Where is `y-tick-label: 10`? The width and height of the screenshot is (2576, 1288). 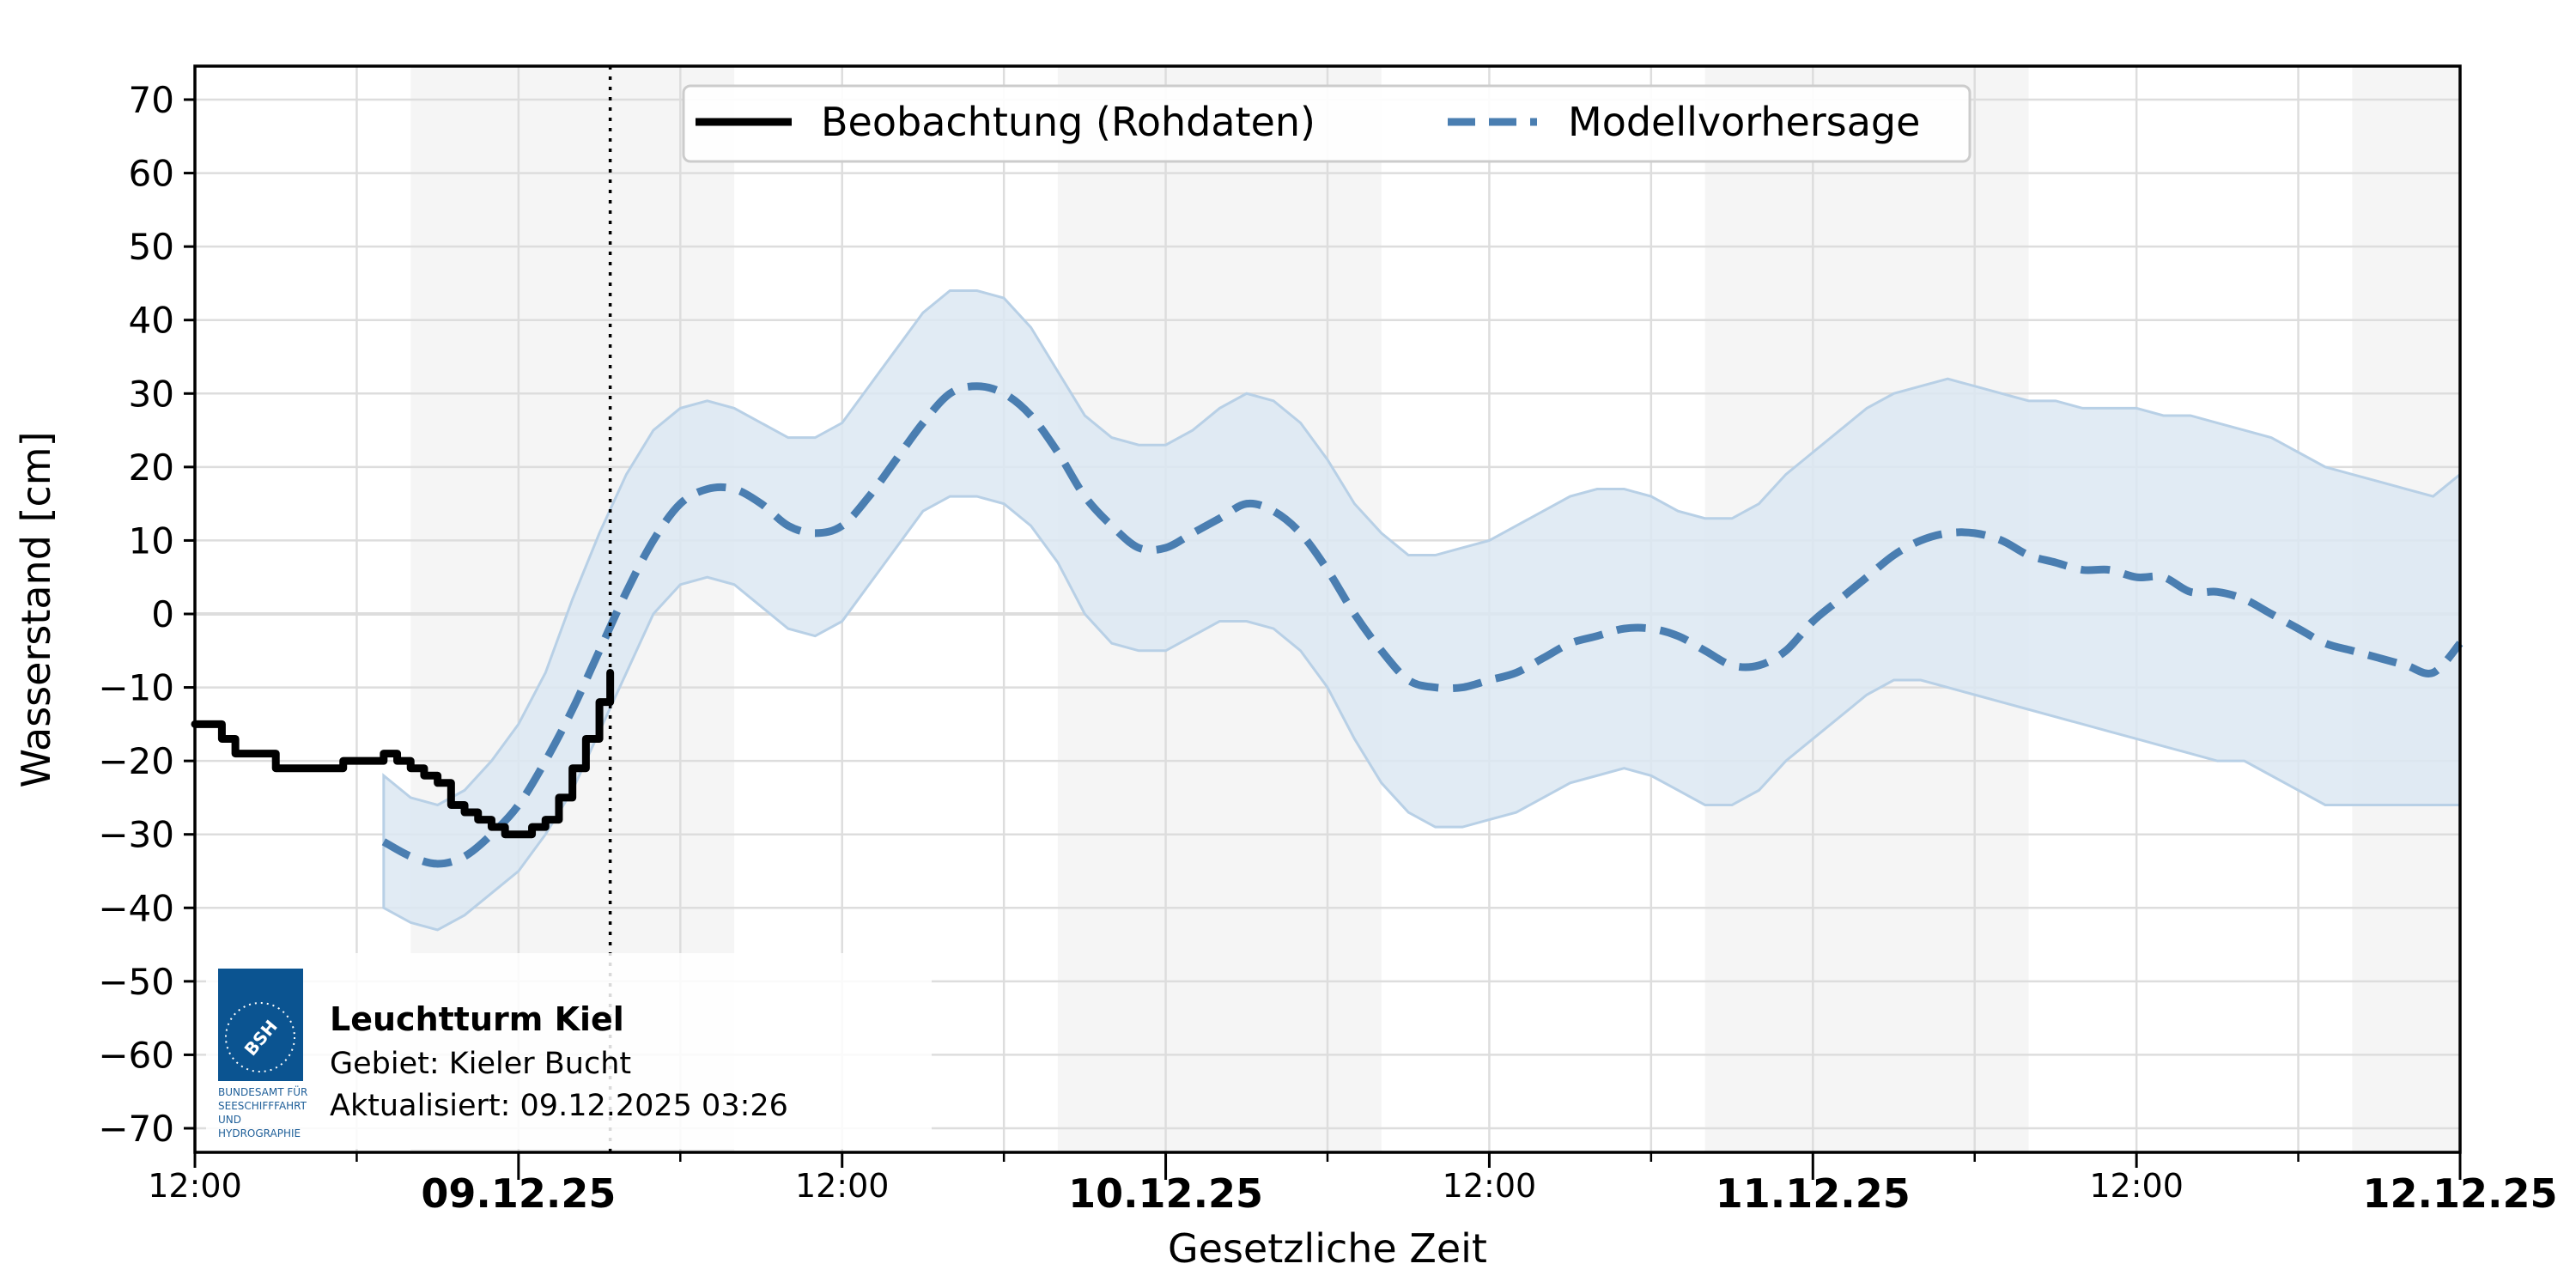
y-tick-label: 10 is located at coordinates (151, 541).